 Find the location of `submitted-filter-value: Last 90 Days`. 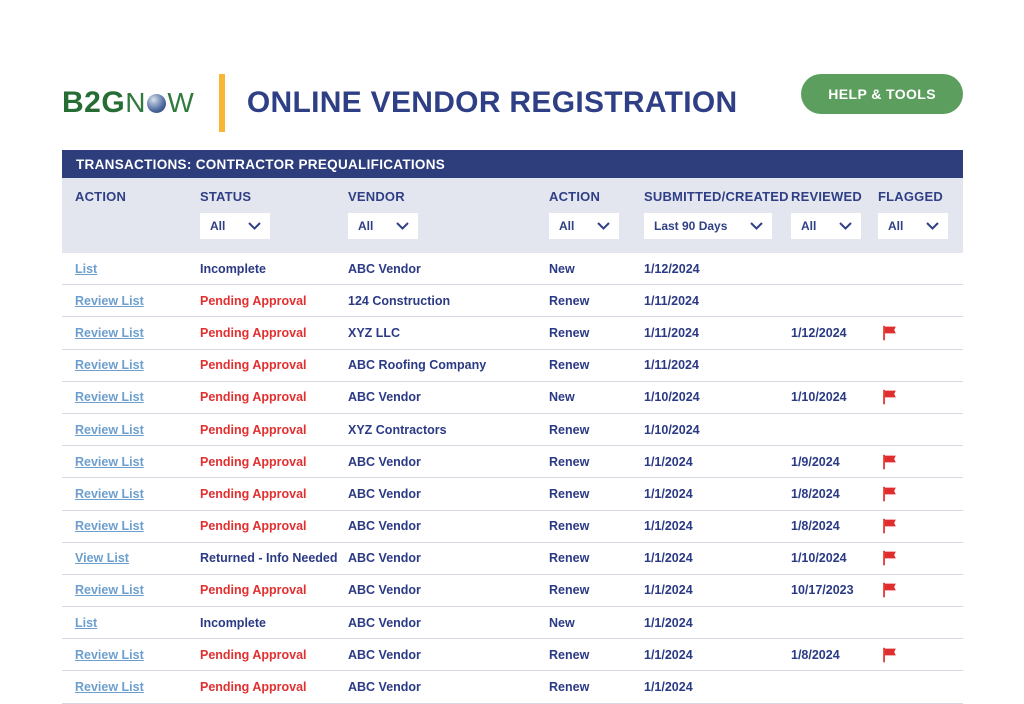

submitted-filter-value: Last 90 Days is located at coordinates (691, 226).